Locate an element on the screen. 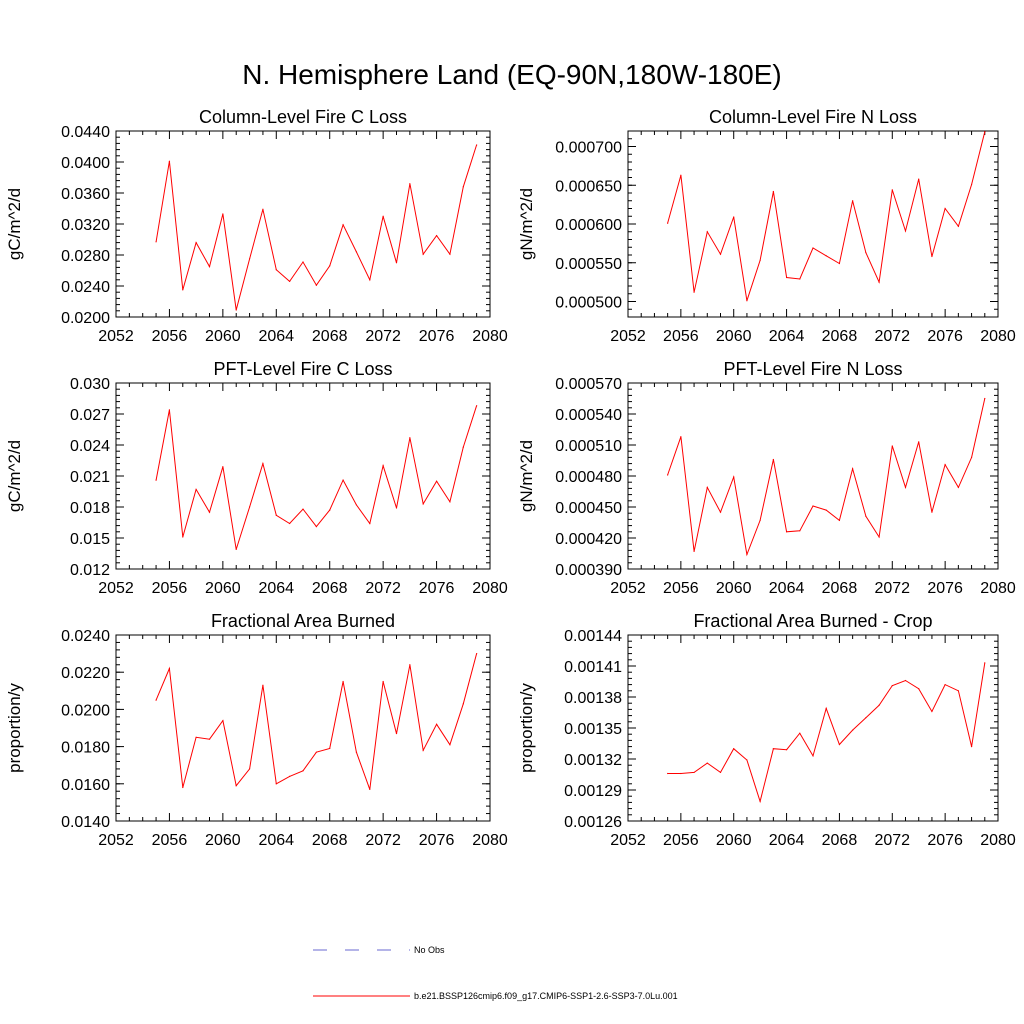 The width and height of the screenshot is (1024, 1024). y-tick-label: 0.000500 is located at coordinates (588, 303).